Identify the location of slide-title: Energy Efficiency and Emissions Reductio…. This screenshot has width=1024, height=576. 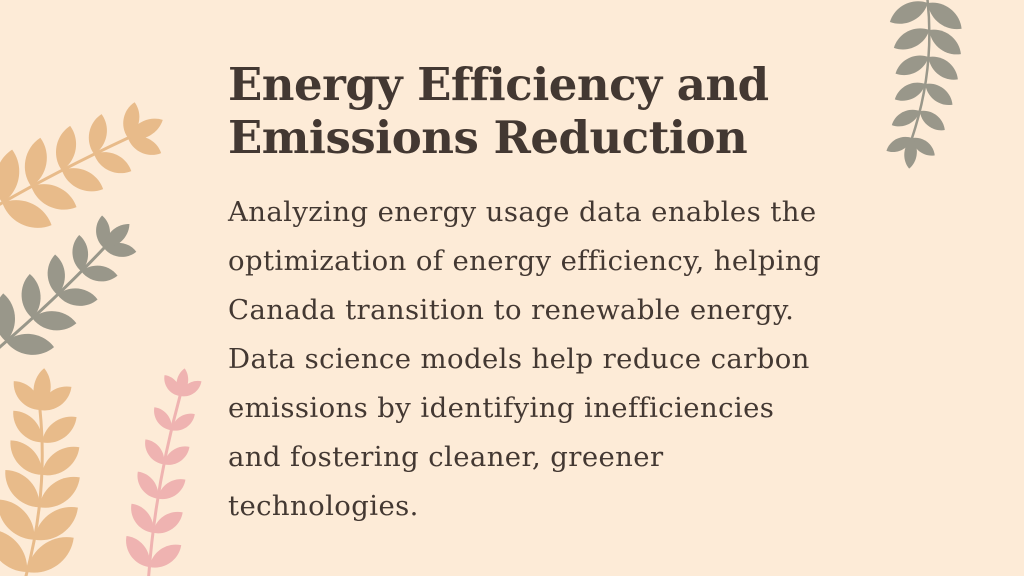
(578, 111).